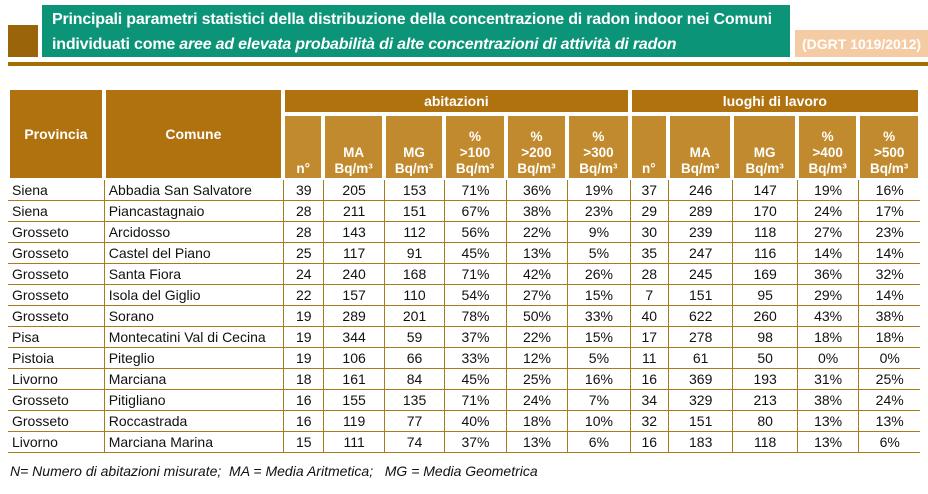 This screenshot has width=928, height=494. I want to click on cell-value: 45%, so click(475, 379).